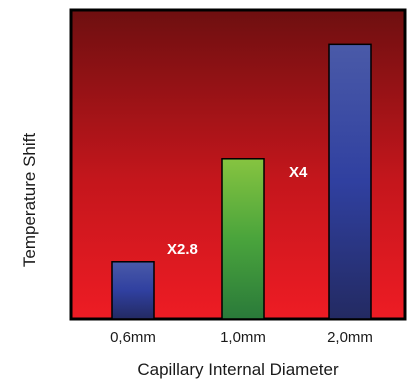 The image size is (415, 383). I want to click on annotation-x2-8: X2.8, so click(182, 249).